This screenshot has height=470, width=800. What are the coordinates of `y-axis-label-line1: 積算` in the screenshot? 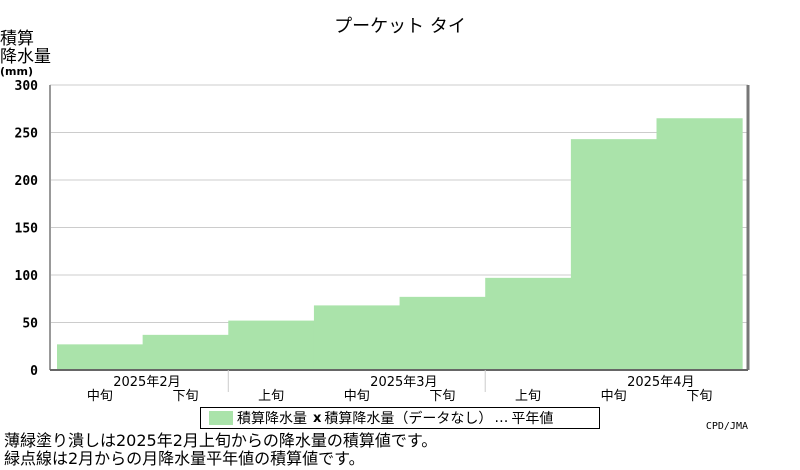 It's located at (17, 39).